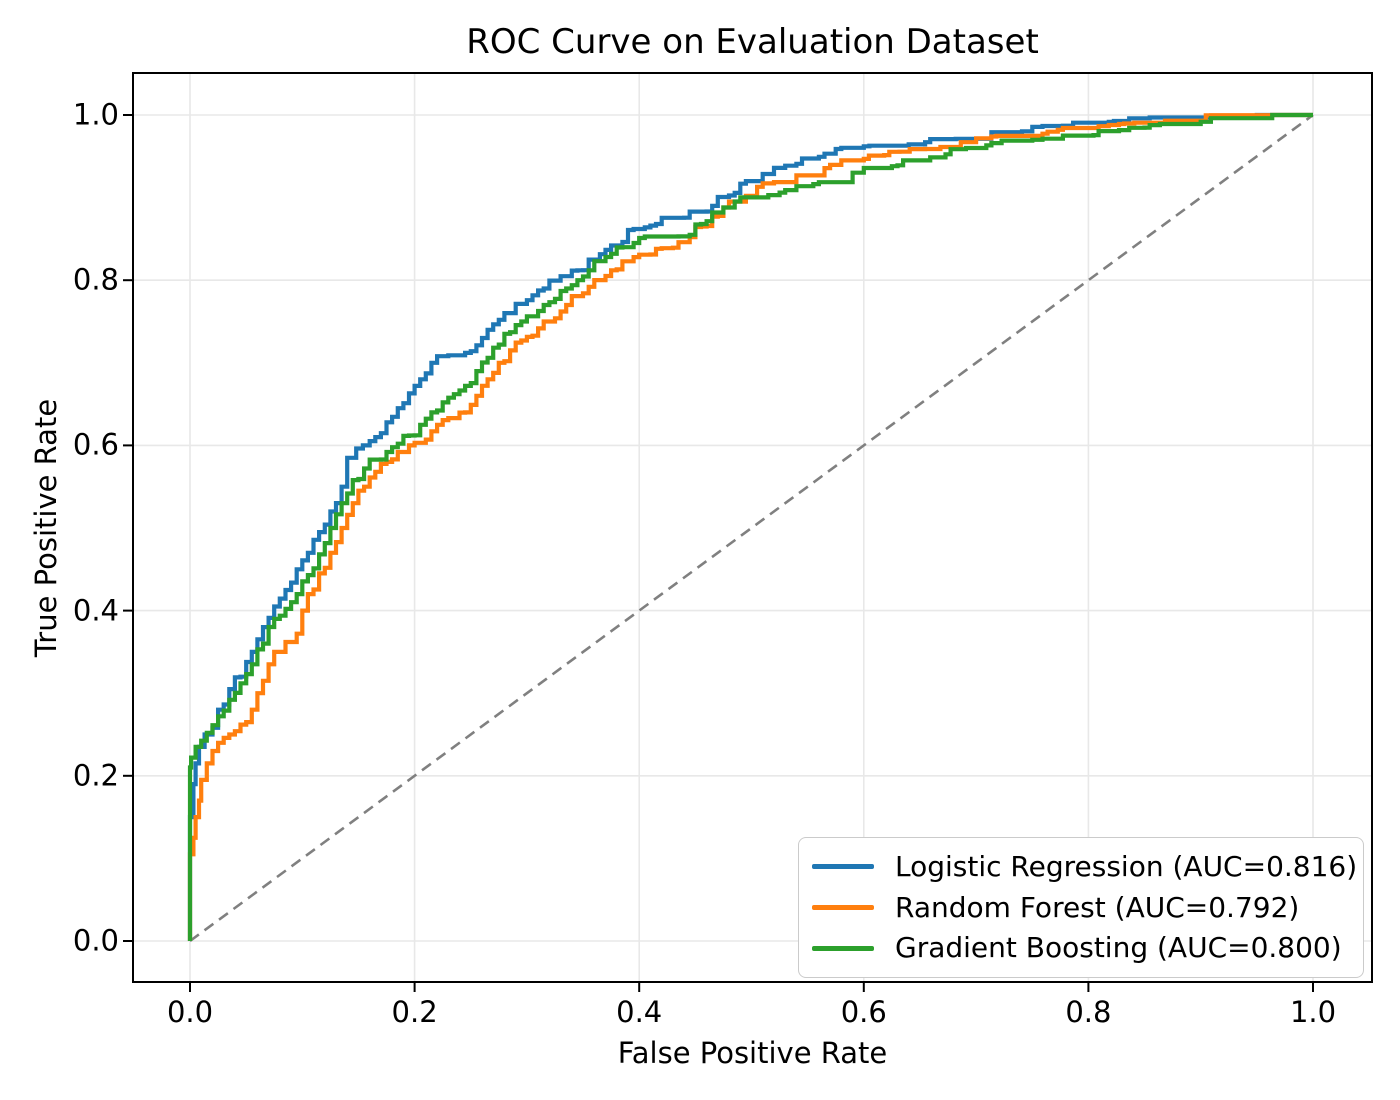 This screenshot has height=1100, width=1400. I want to click on y-tick-label-3: 0.6, so click(95, 444).